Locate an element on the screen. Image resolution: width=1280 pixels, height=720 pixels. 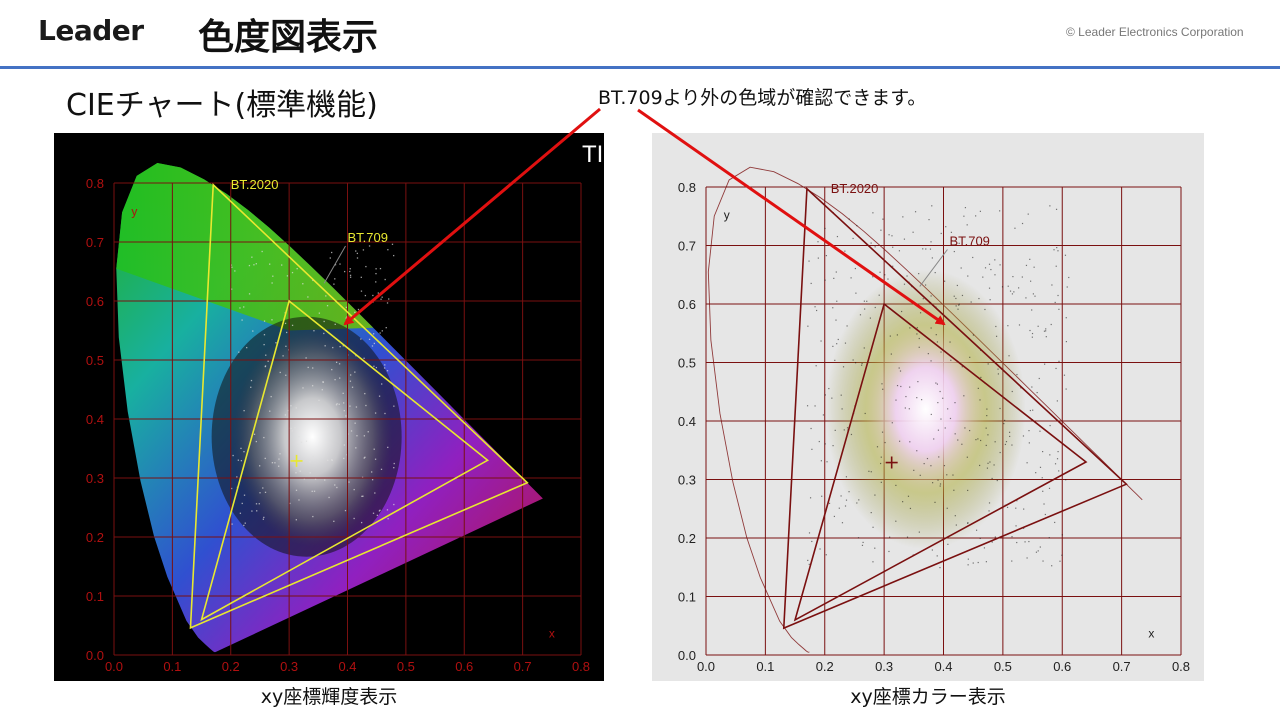
right-chart-caption: xy座標カラー表示 is located at coordinates (928, 697).